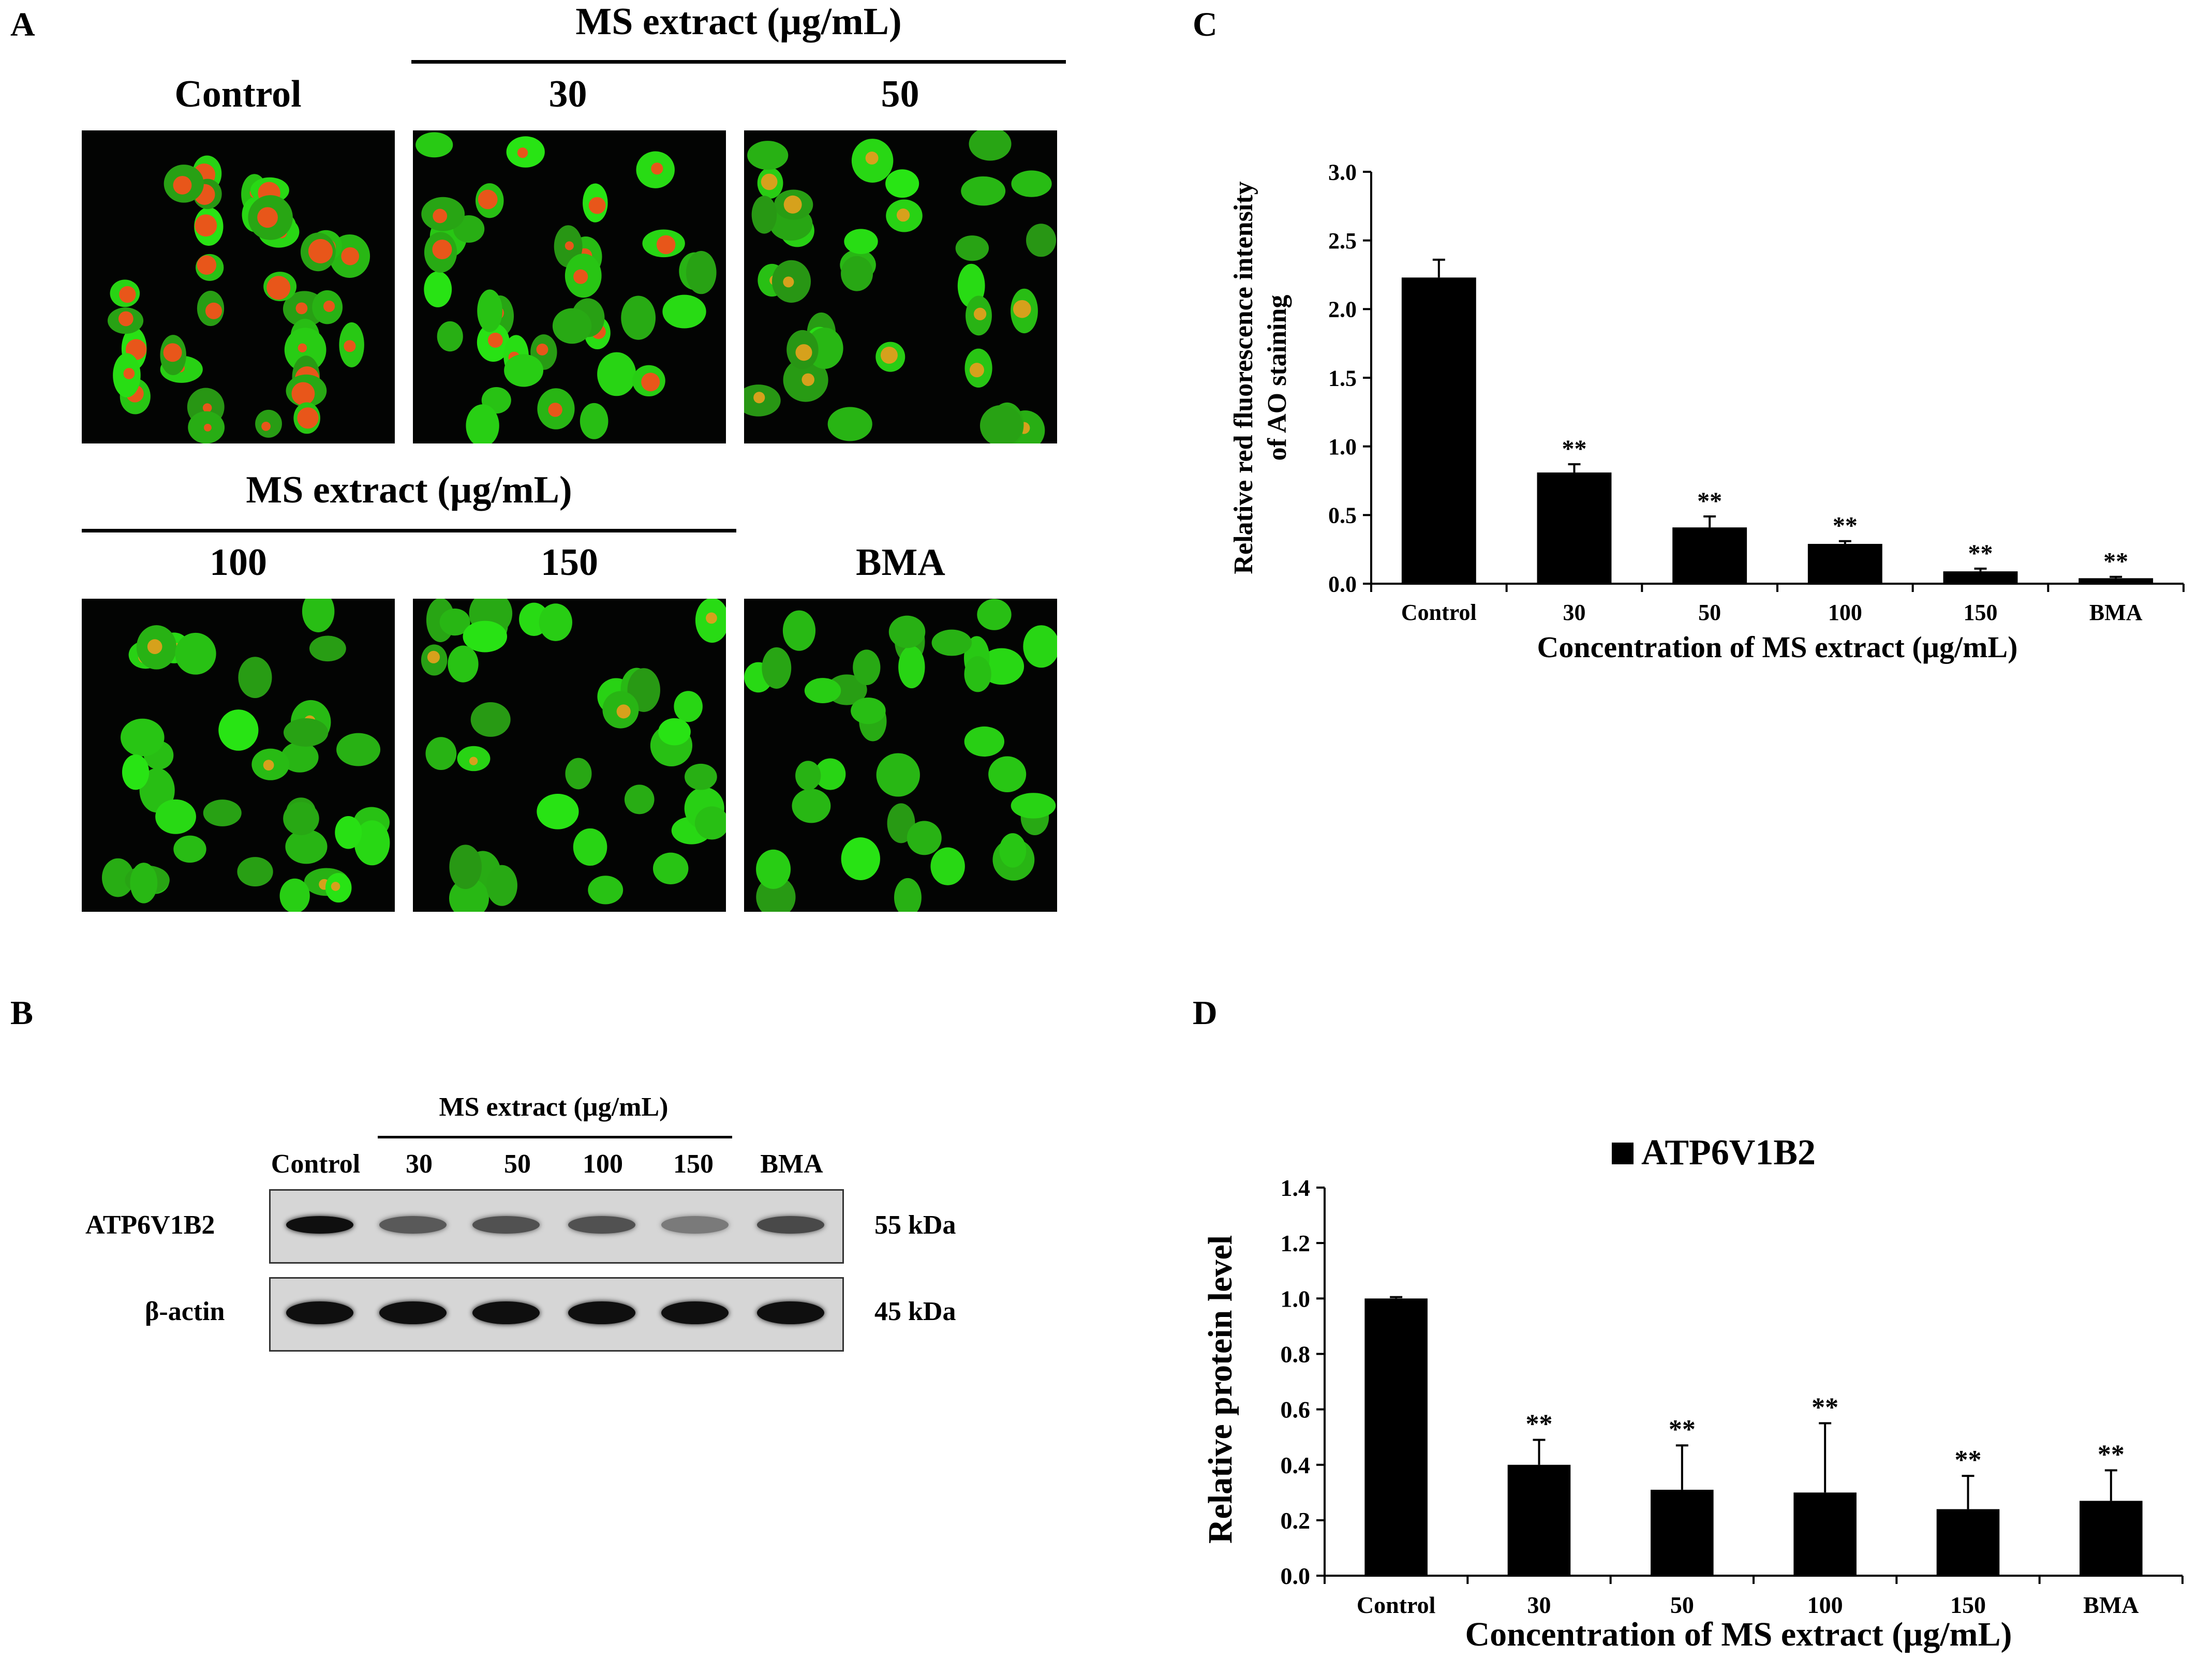 This screenshot has height=1659, width=2212. I want to click on panel-a-label-bma: BMA, so click(901, 562).